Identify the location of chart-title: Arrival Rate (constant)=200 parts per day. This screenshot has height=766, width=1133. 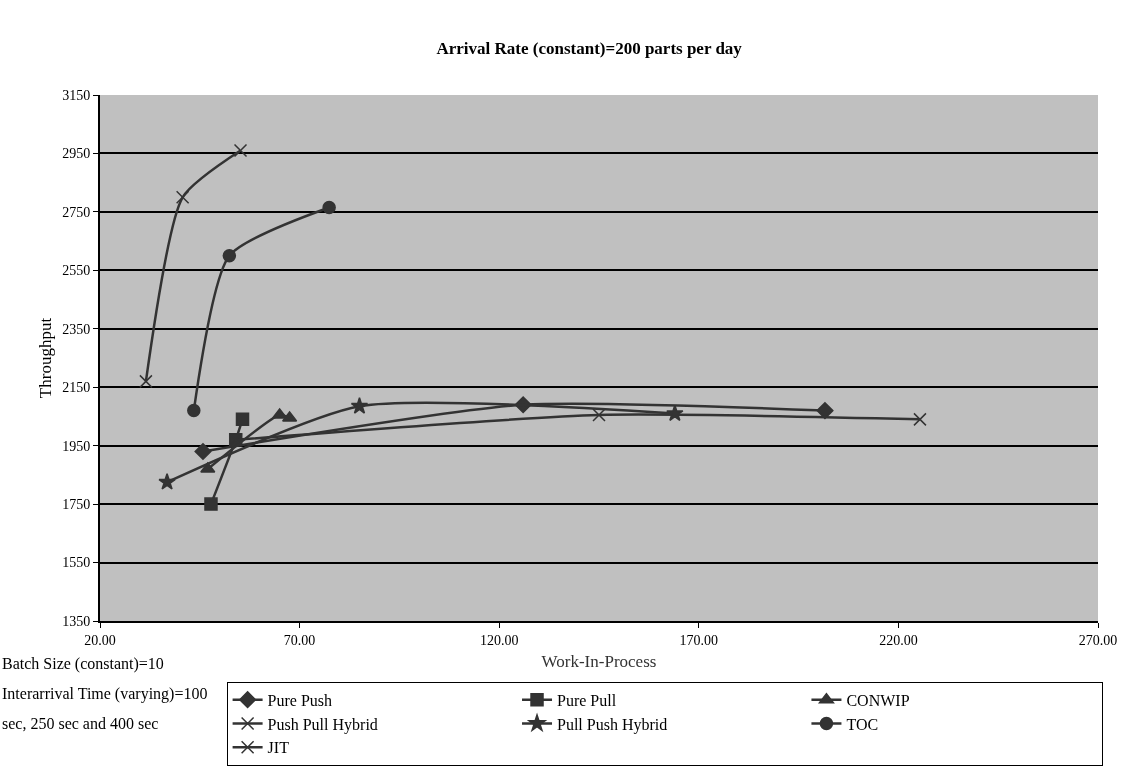
(589, 49).